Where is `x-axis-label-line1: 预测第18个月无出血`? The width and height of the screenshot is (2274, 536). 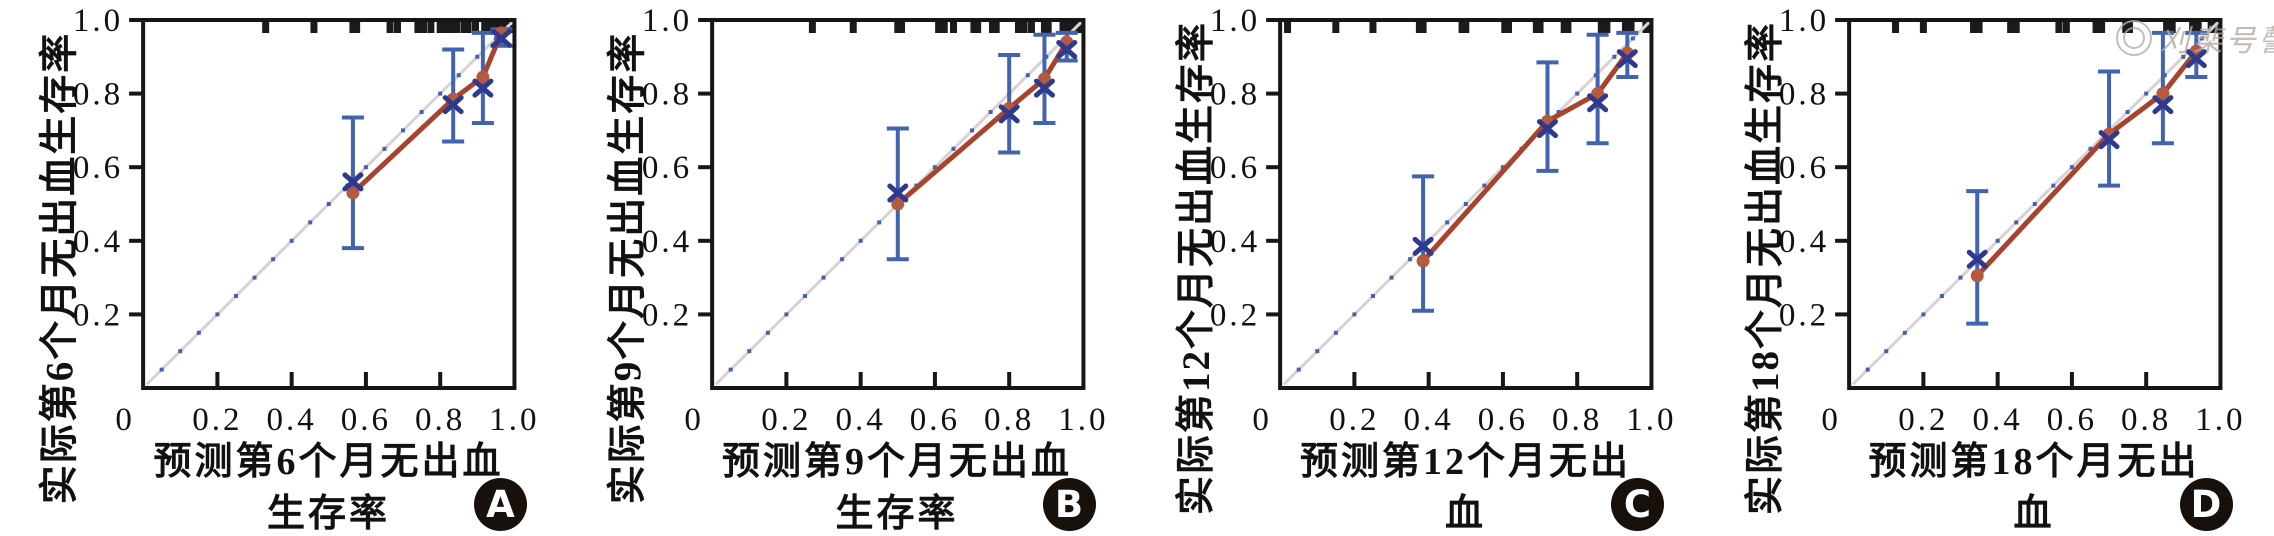 x-axis-label-line1: 预测第18个月无出血 is located at coordinates (2034, 488).